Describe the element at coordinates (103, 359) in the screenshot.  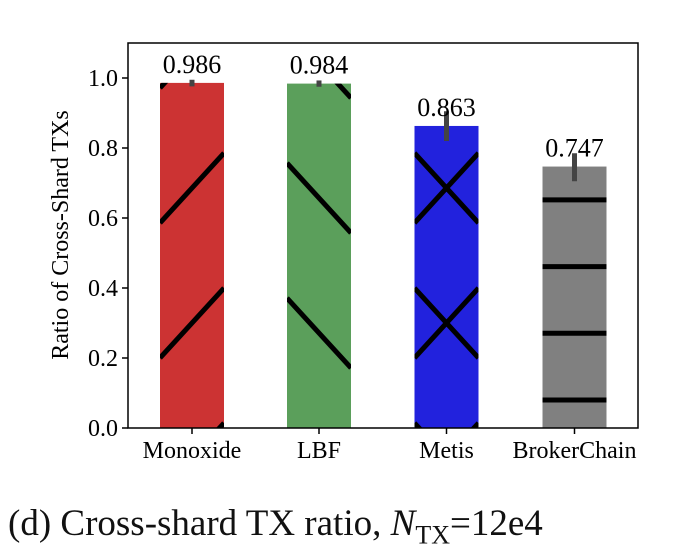
I see `y-tick-label: 0.2` at that location.